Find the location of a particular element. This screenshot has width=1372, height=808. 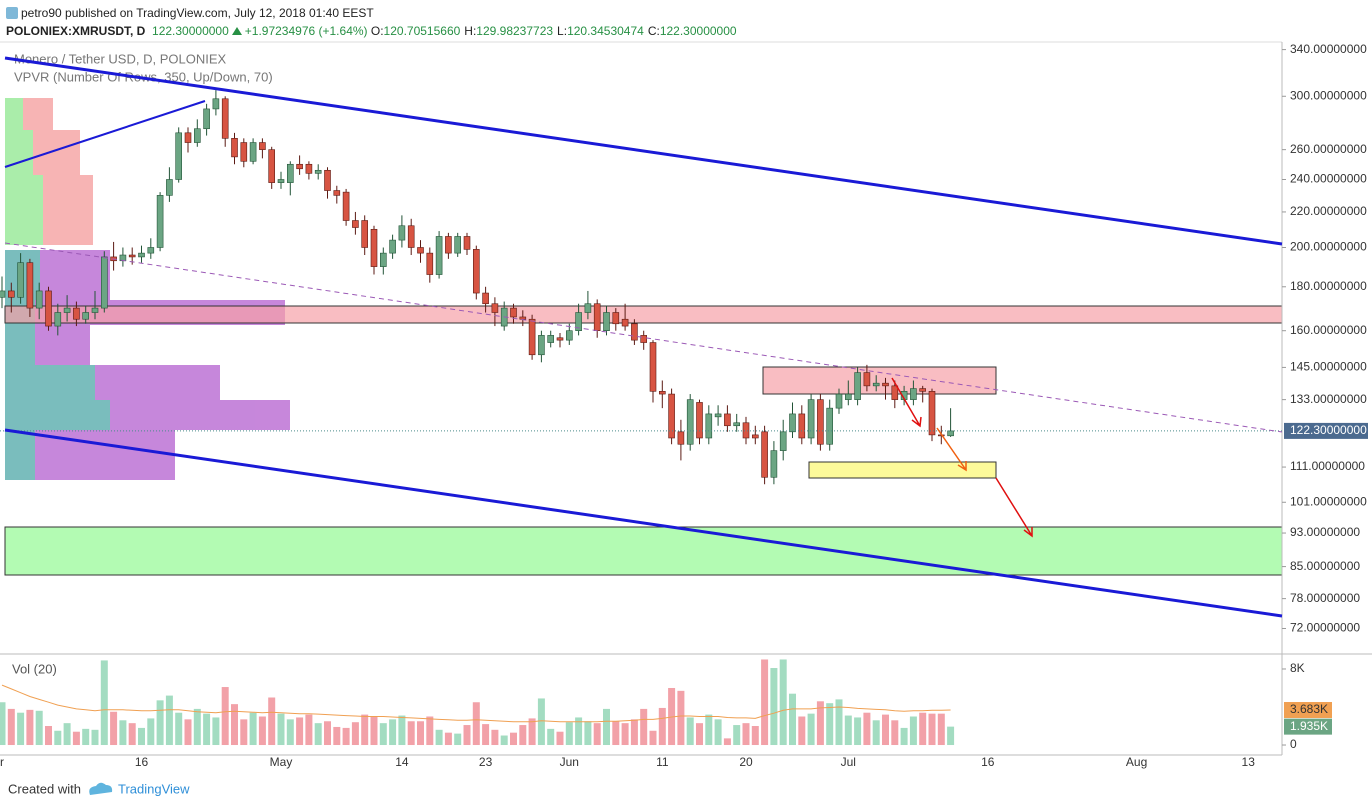

x-tick-label: Aug is located at coordinates (1136, 762).